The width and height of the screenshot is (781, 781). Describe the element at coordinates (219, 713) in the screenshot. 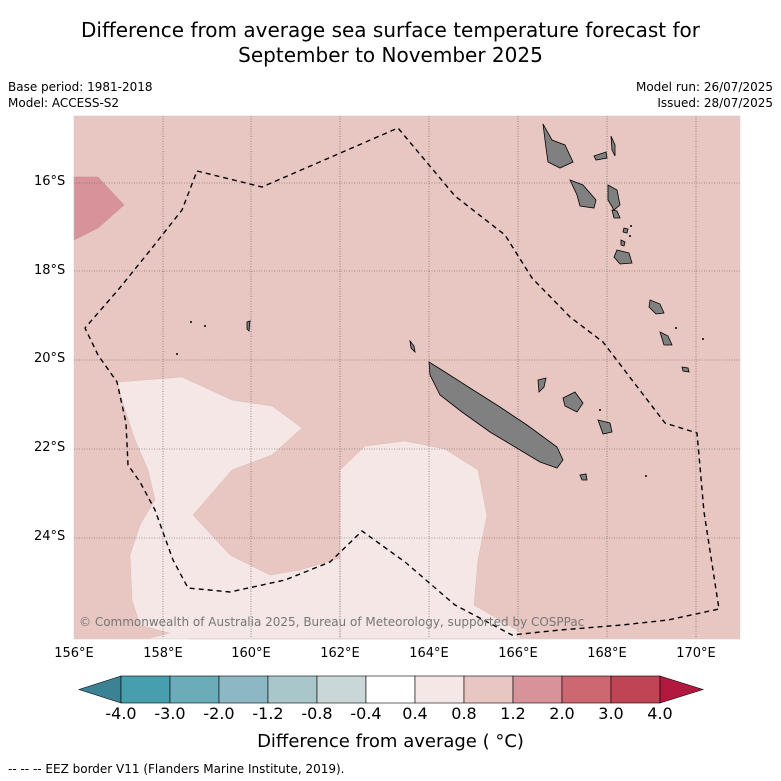

I see `colorbar-tick-label: -2.0` at that location.